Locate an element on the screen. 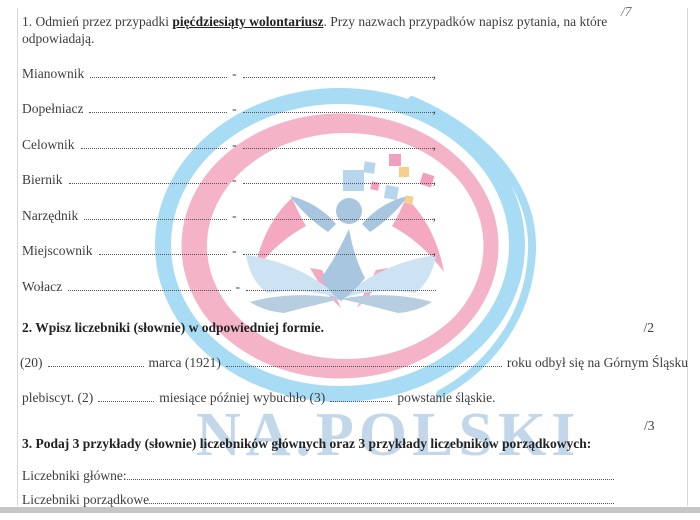 Image resolution: width=700 pixels, height=520 pixels. logo-pink-wing-right is located at coordinates (418, 235).